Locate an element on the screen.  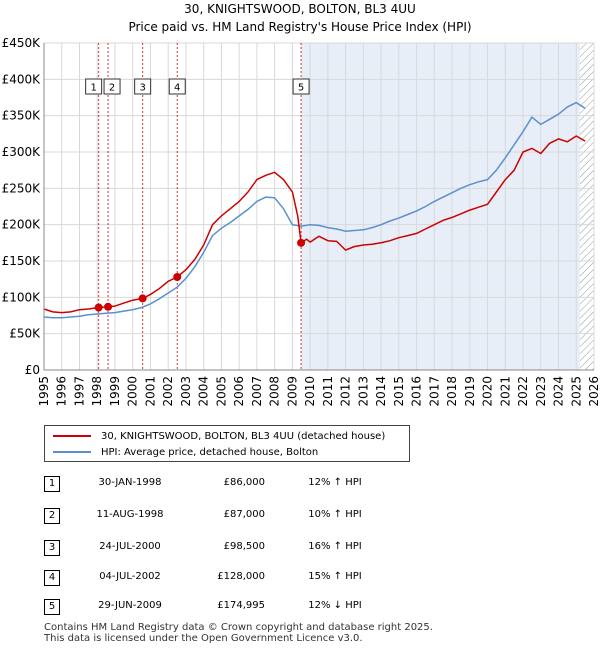
legend-swatch-property is located at coordinates (72, 436).